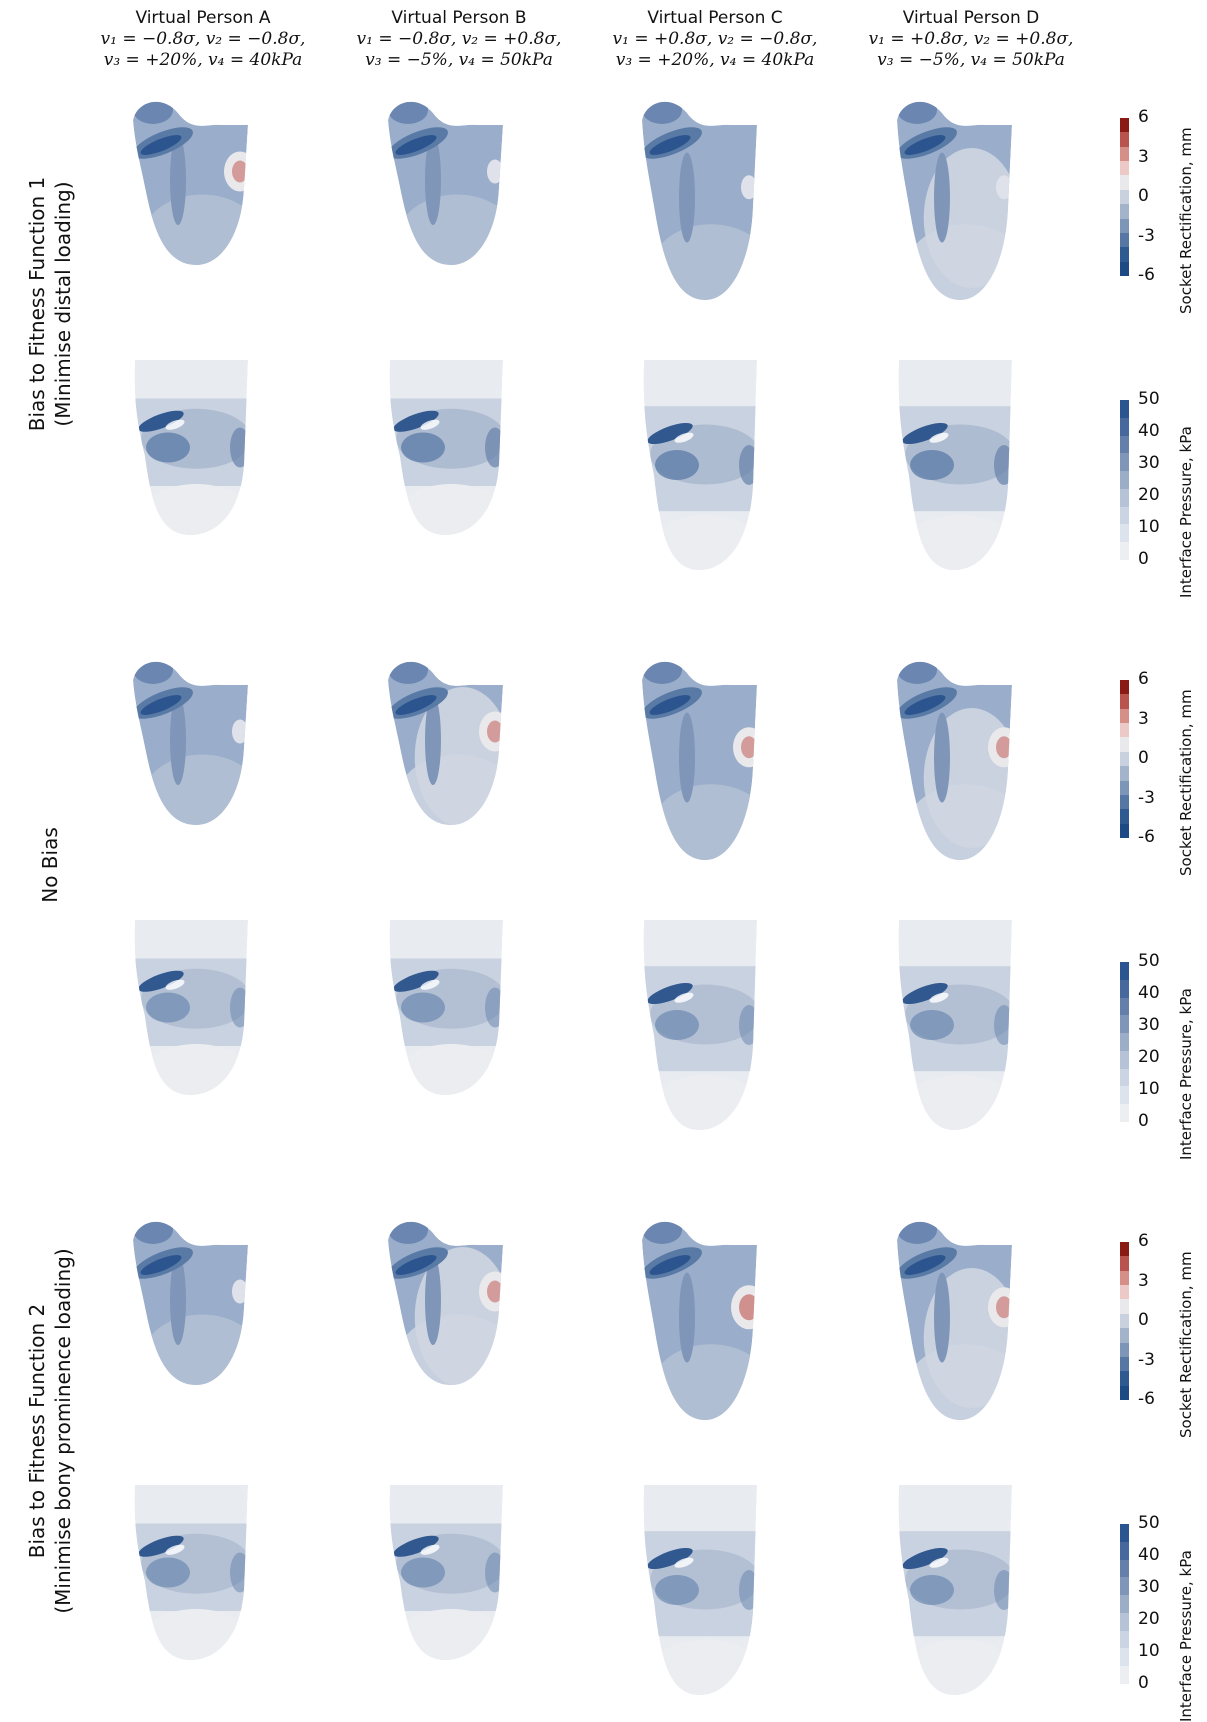  Describe the element at coordinates (1149, 1651) in the screenshot. I see `colorbar-tick-label: 10` at that location.